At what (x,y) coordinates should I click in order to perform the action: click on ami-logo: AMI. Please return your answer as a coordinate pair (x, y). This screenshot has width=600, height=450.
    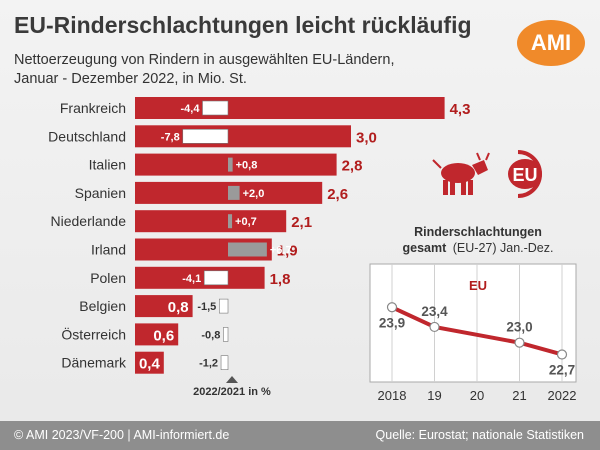
    Looking at the image, I should click on (551, 43).